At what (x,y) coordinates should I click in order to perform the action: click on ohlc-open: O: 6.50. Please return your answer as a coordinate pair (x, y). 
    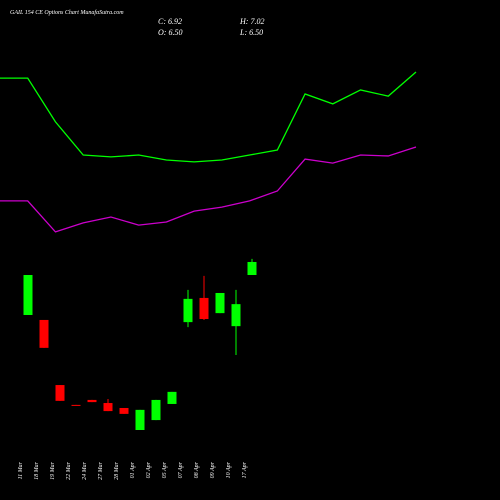
    Looking at the image, I should click on (170, 32).